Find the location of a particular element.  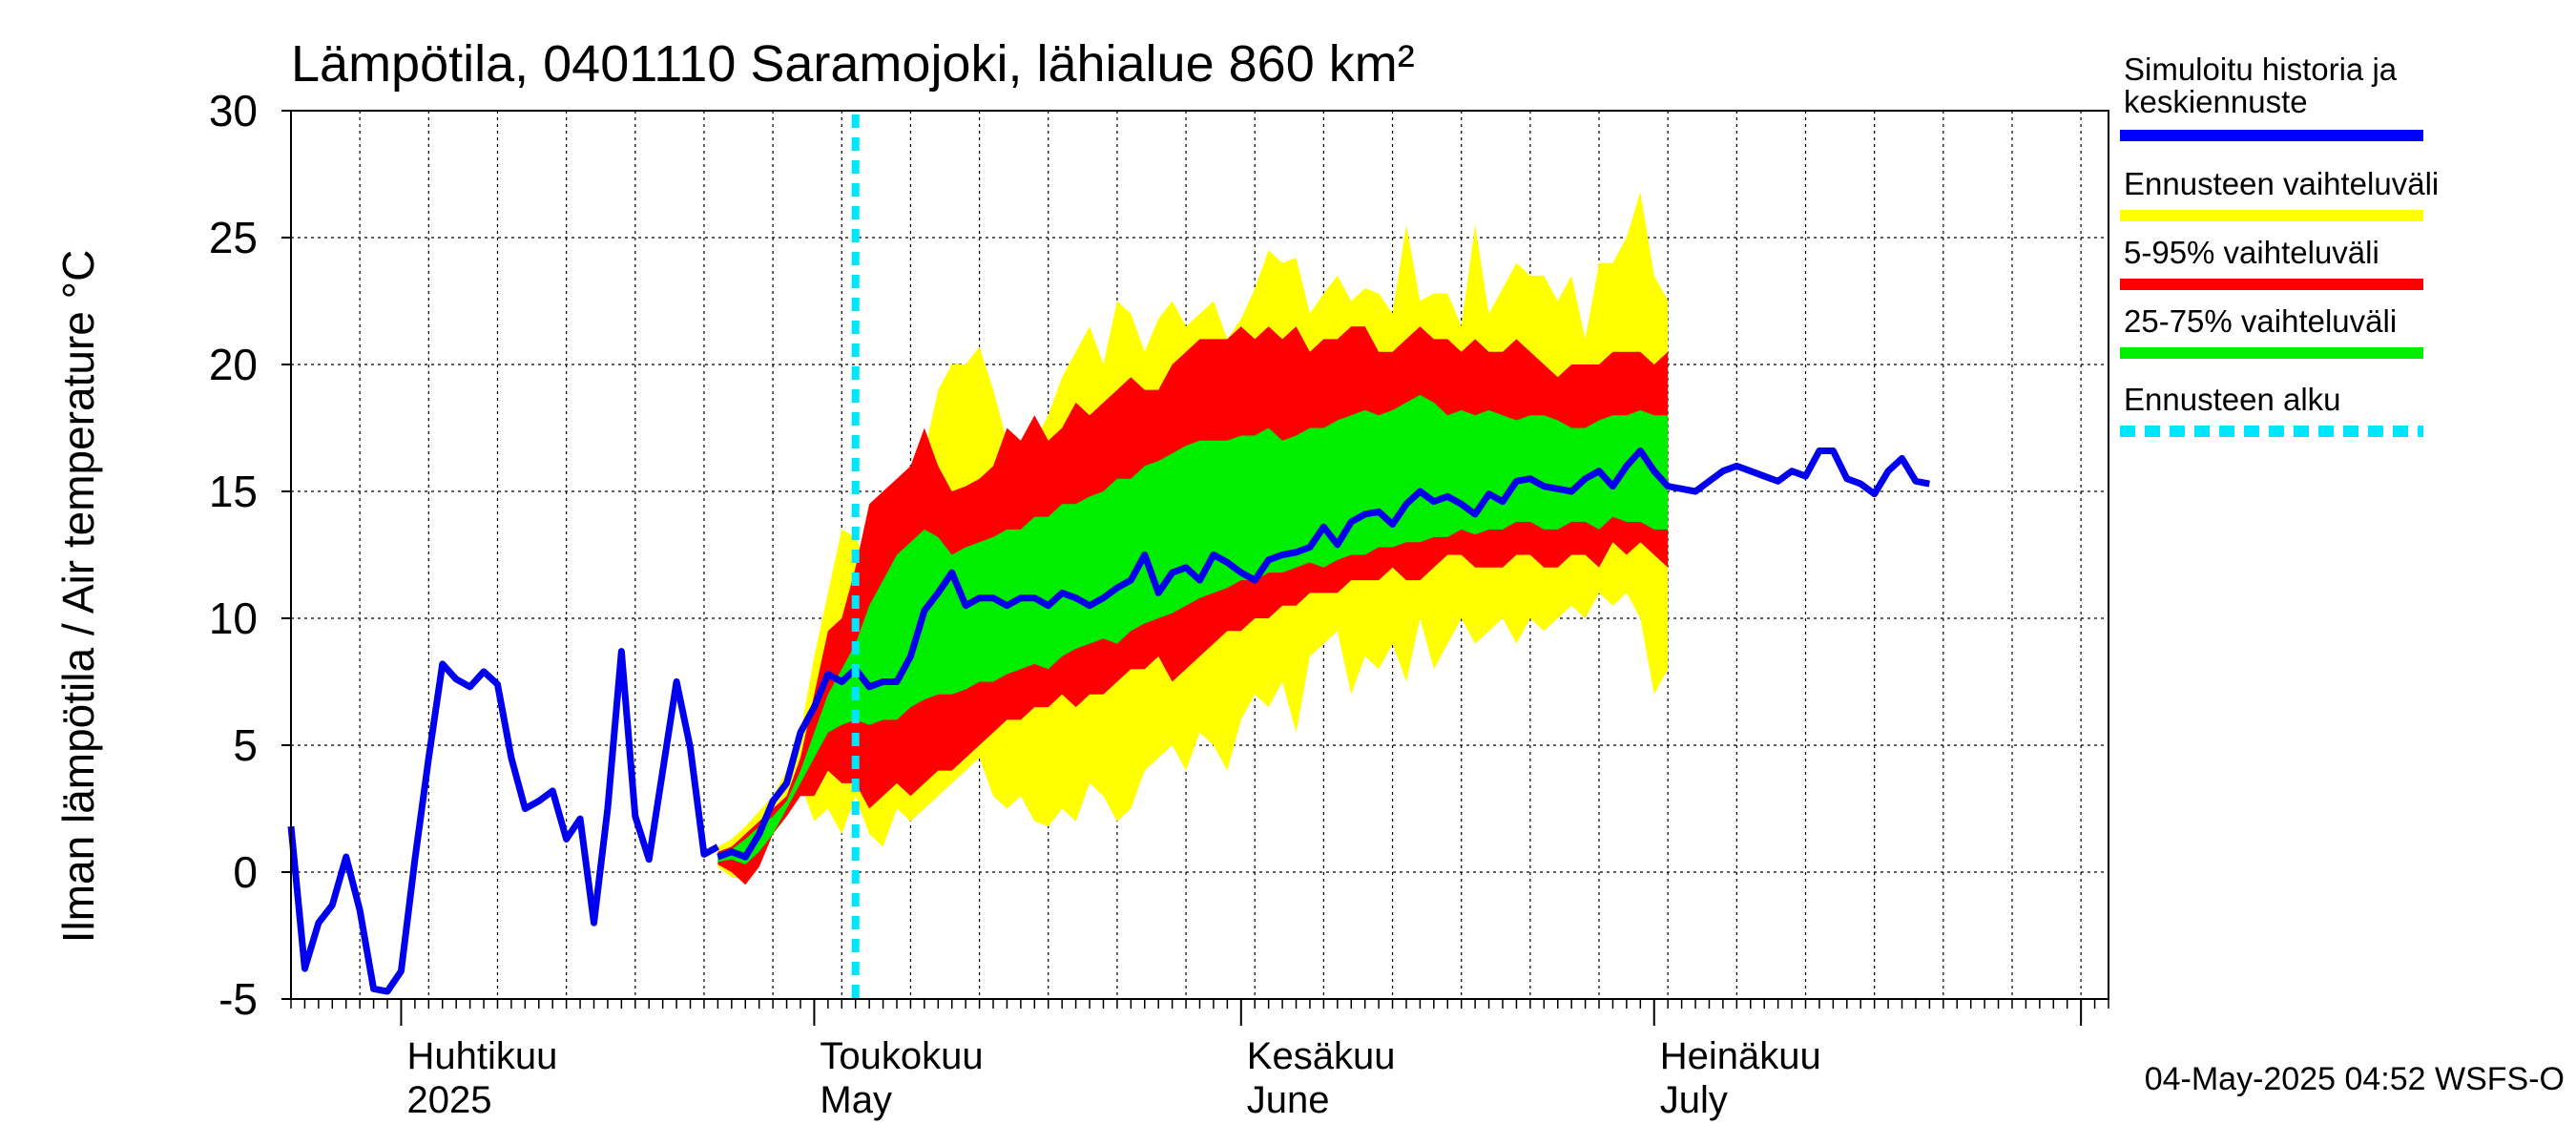

legend-label: 5-95% vaihteluväli is located at coordinates (2251, 253).